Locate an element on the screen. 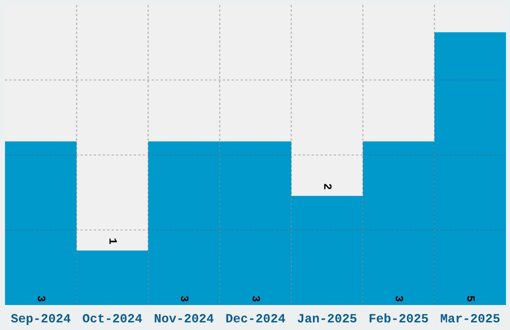 The image size is (510, 330). x-tick-label: Nov-2024 is located at coordinates (184, 318).